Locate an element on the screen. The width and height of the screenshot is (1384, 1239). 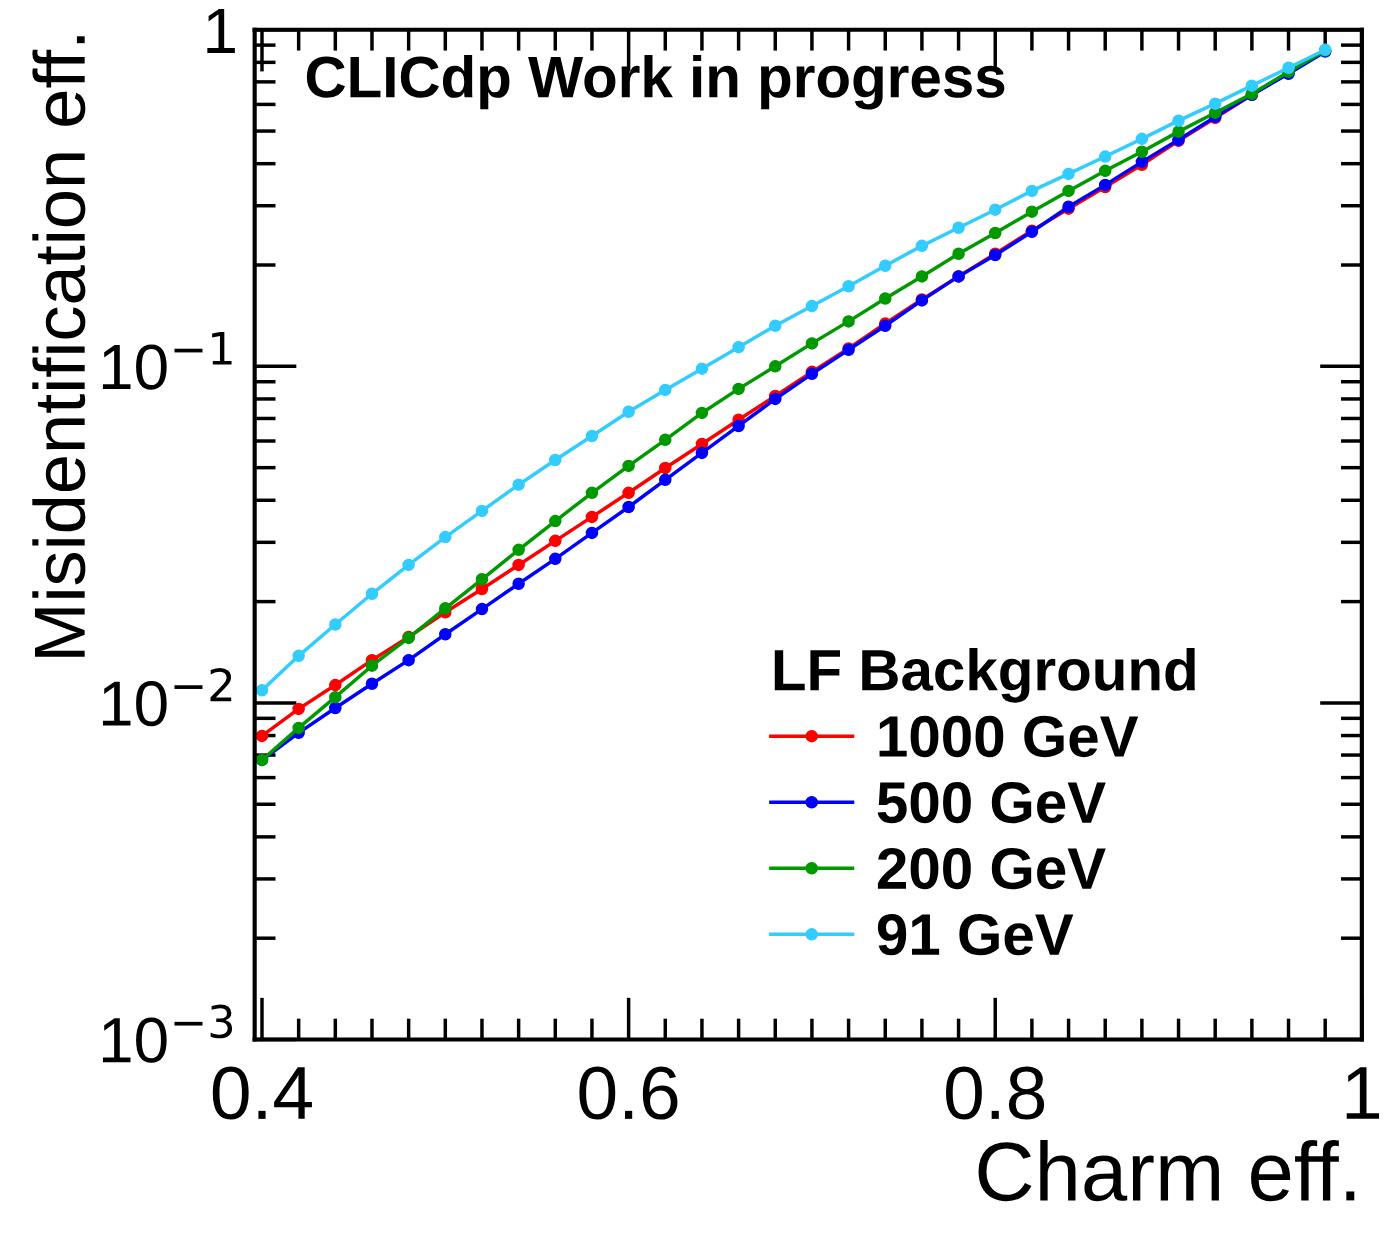
legend-title: LF Background is located at coordinates (984, 675).